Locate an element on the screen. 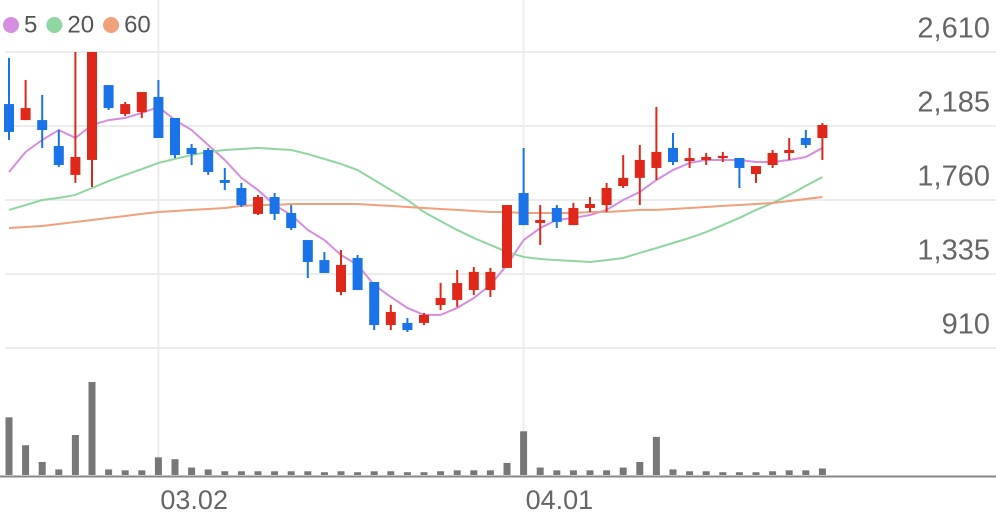  legend-label: 20 is located at coordinates (80, 24).